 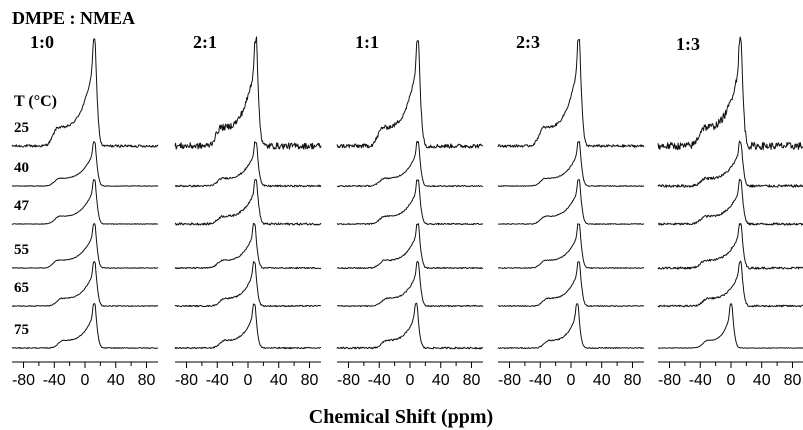 I want to click on temperature-label-55: 55, so click(x=21, y=250).